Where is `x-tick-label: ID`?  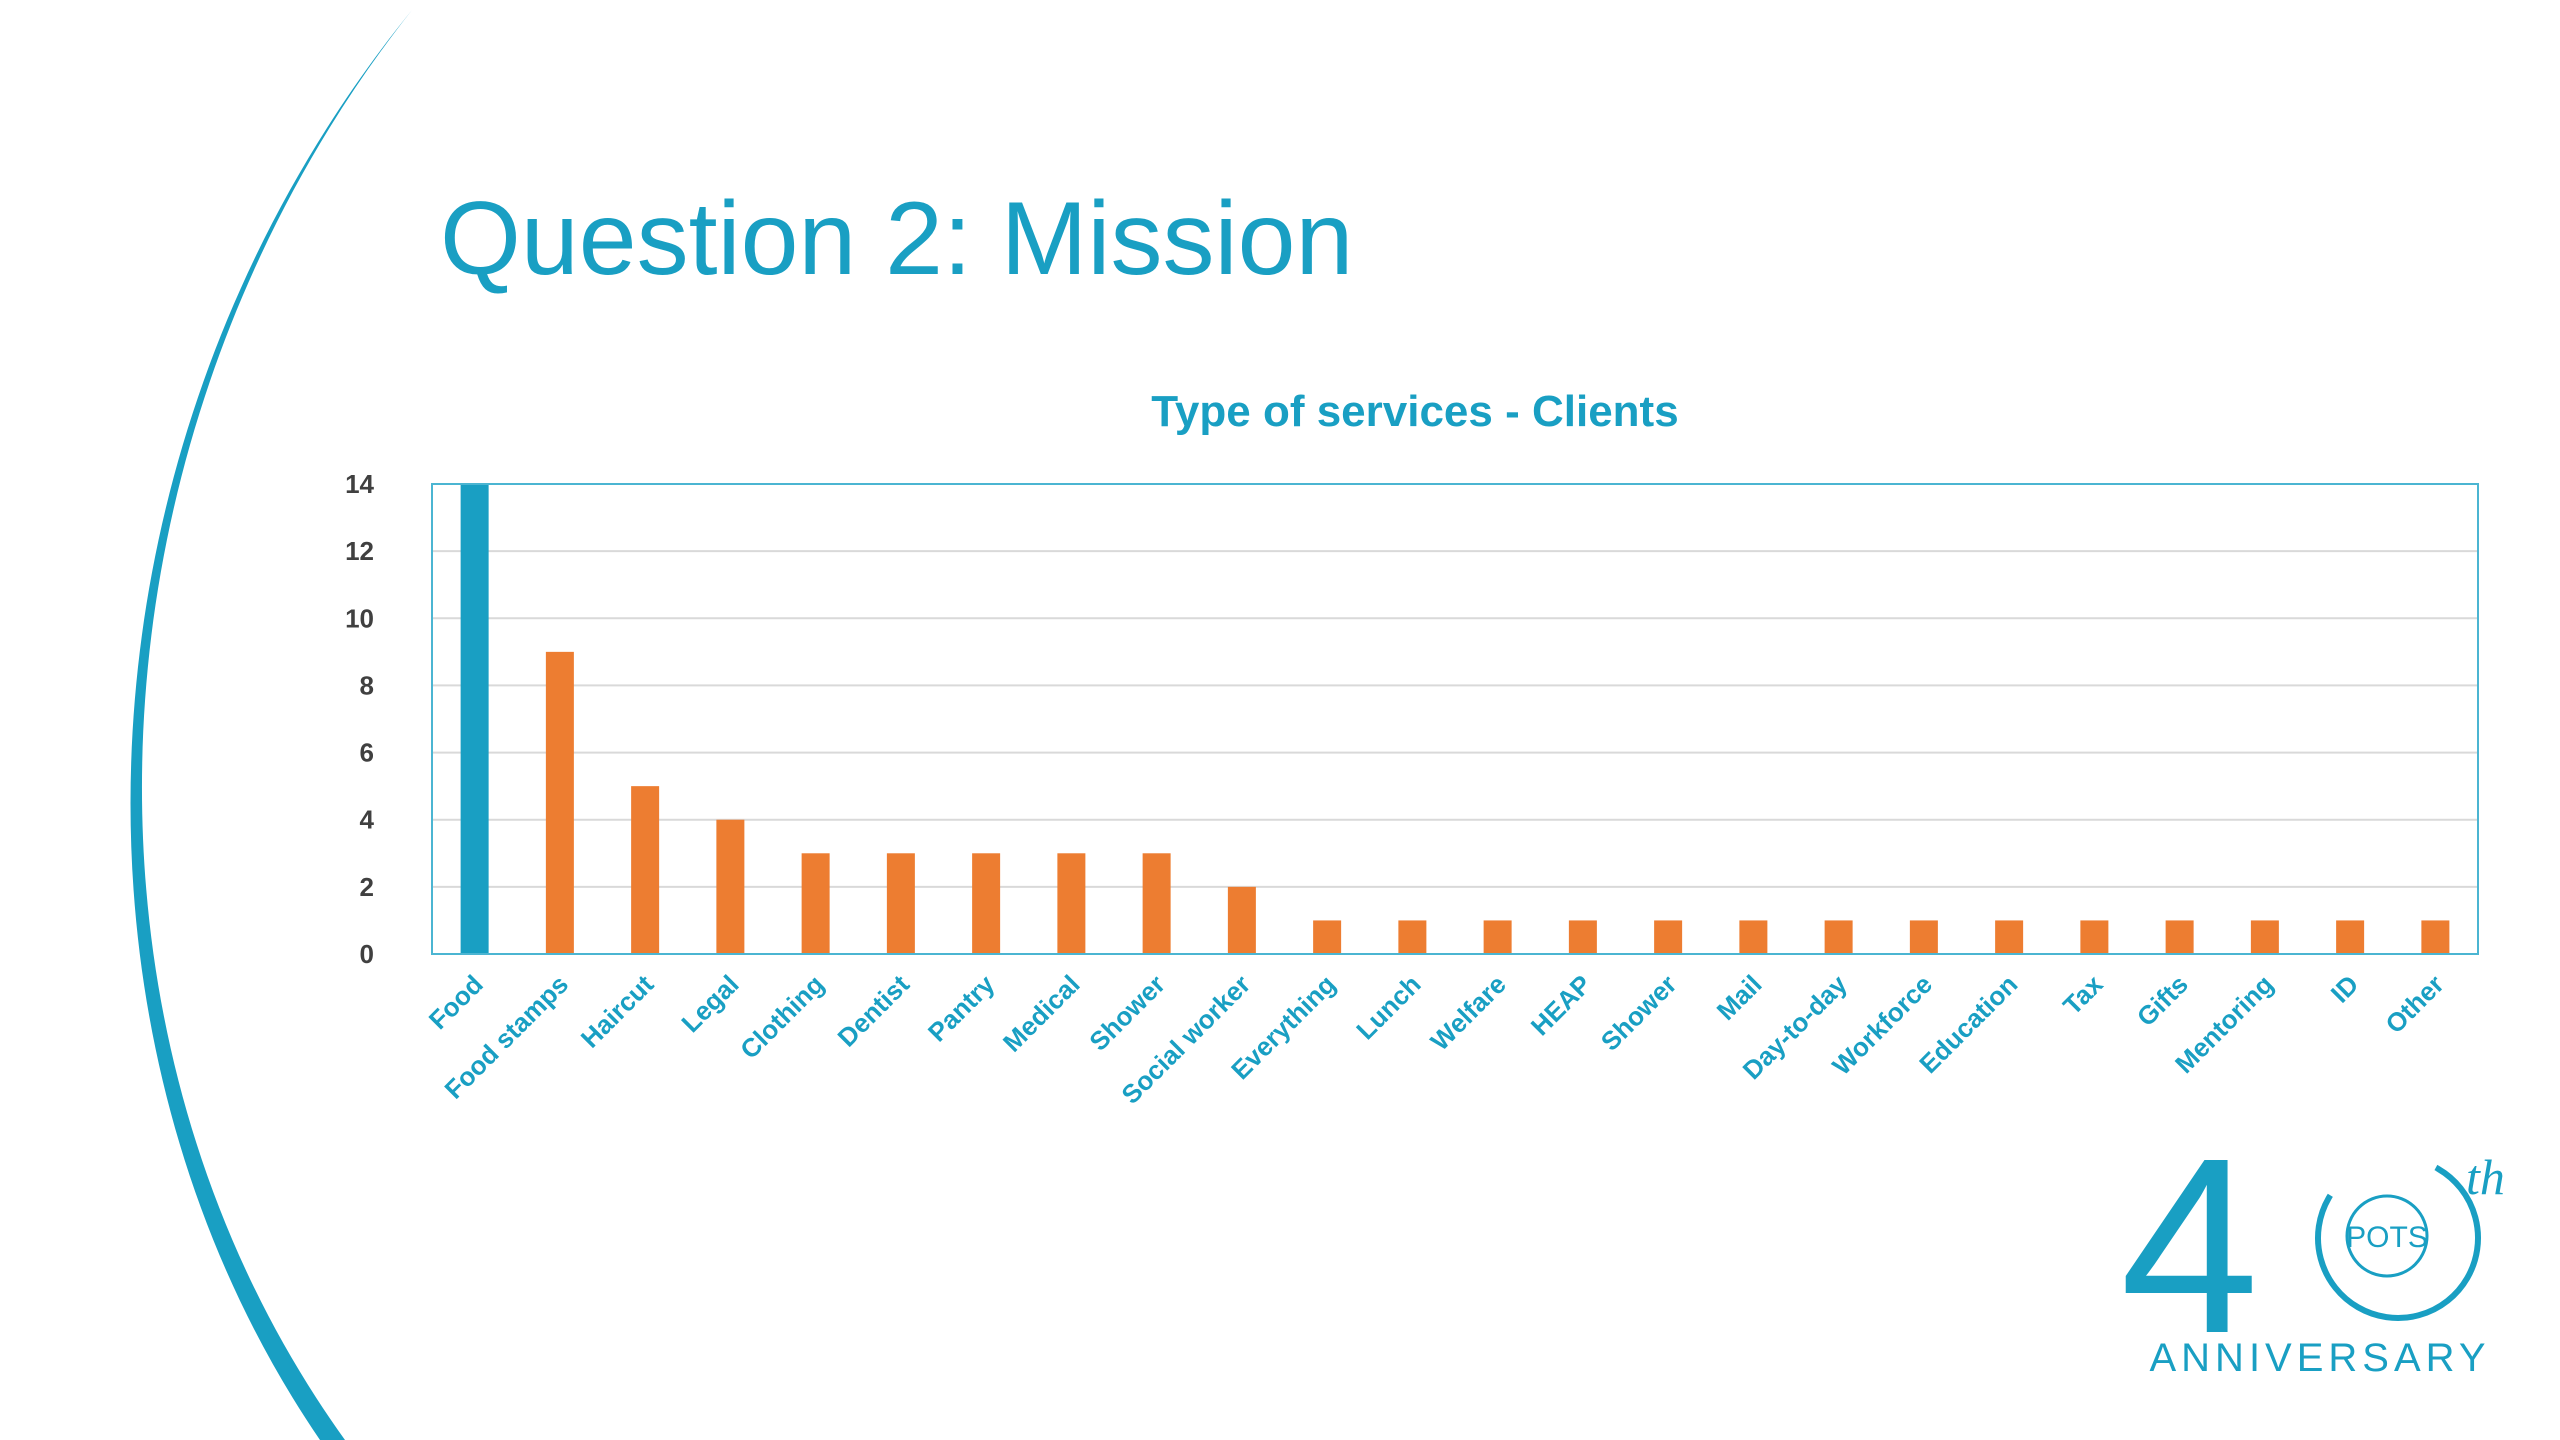
x-tick-label: ID is located at coordinates (2345, 989).